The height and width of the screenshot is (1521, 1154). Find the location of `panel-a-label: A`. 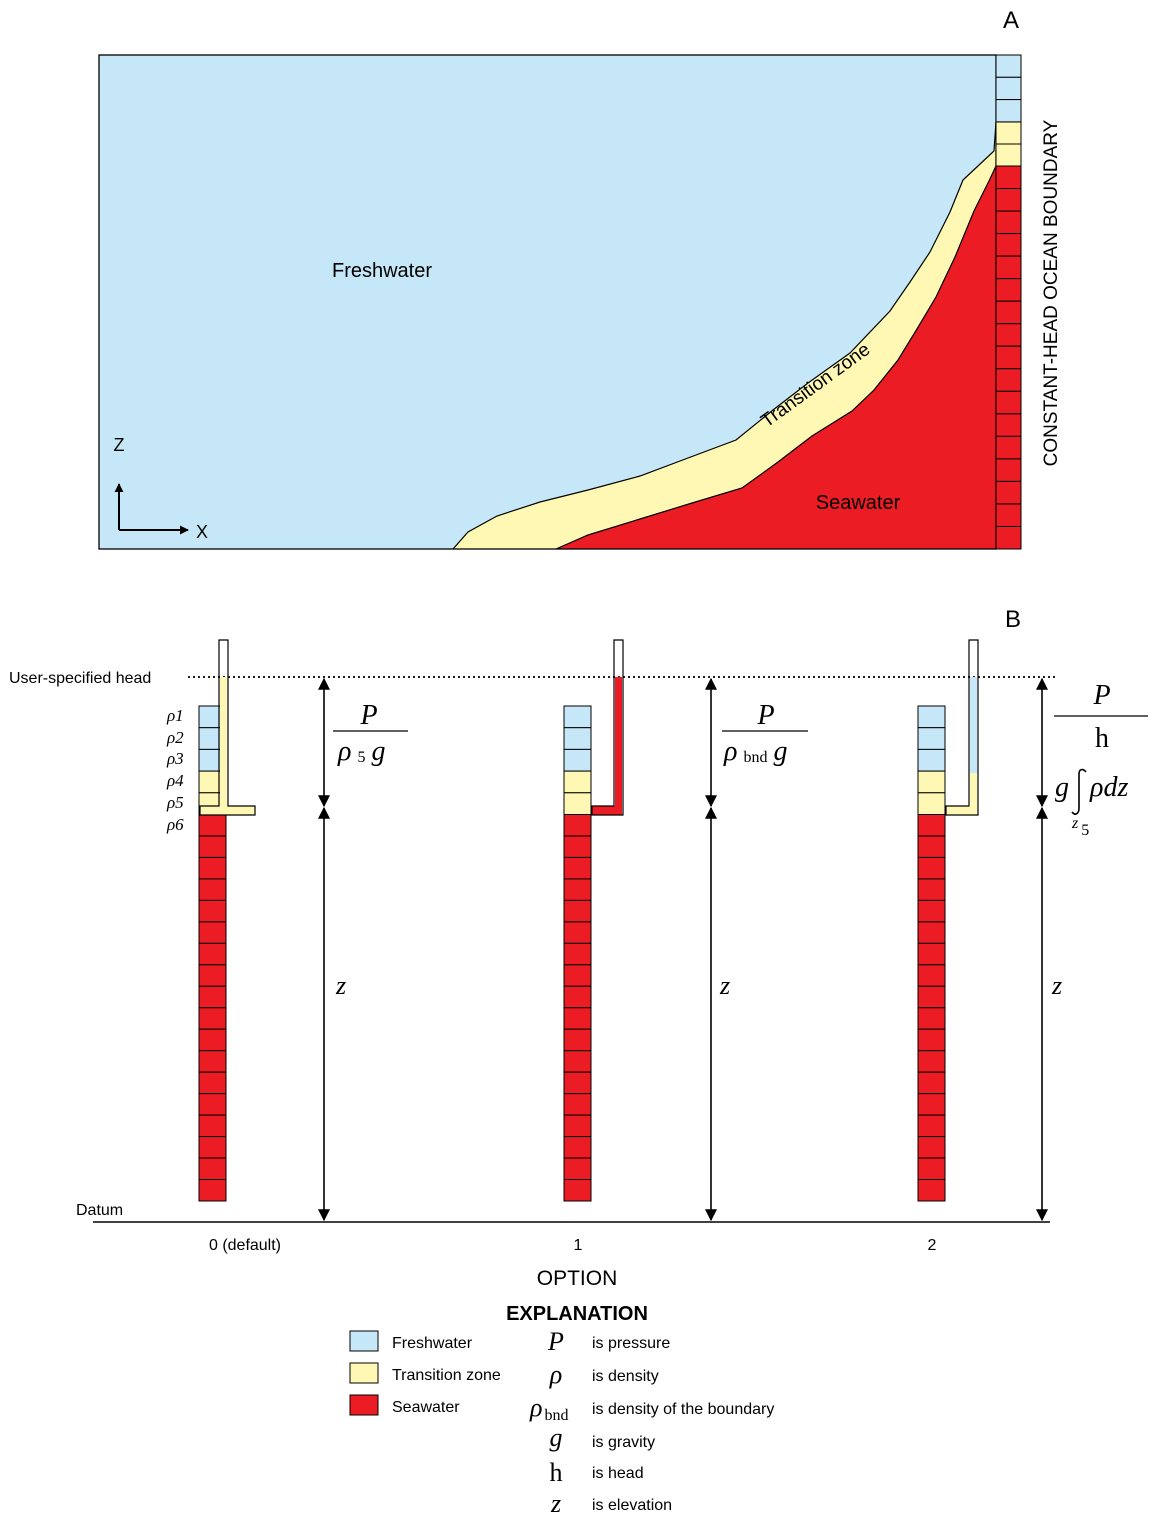

panel-a-label: A is located at coordinates (1011, 20).